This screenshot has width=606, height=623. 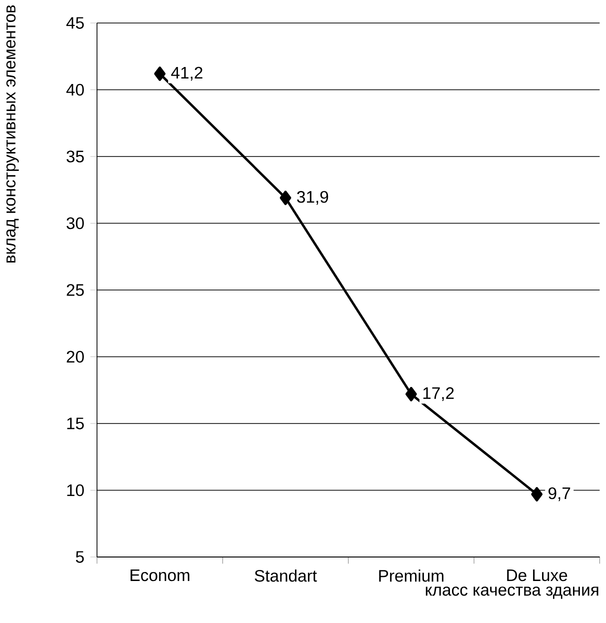 What do you see at coordinates (75, 290) in the screenshot?
I see `y-tick-label: 25` at bounding box center [75, 290].